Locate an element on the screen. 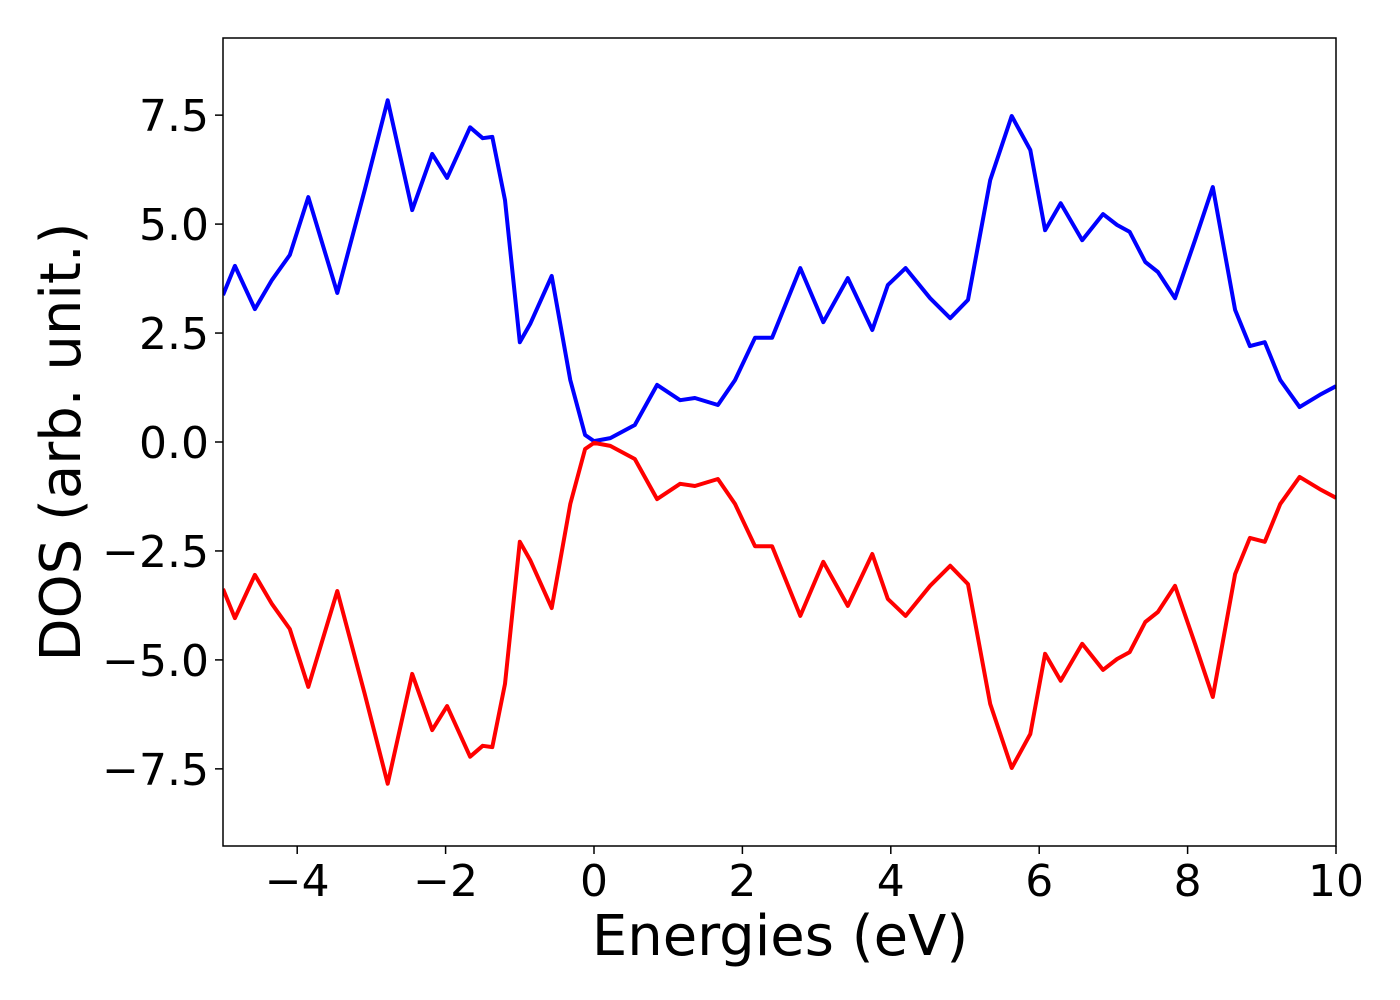  y-axis-label: DOS (arb. unit.) is located at coordinates (61, 441).